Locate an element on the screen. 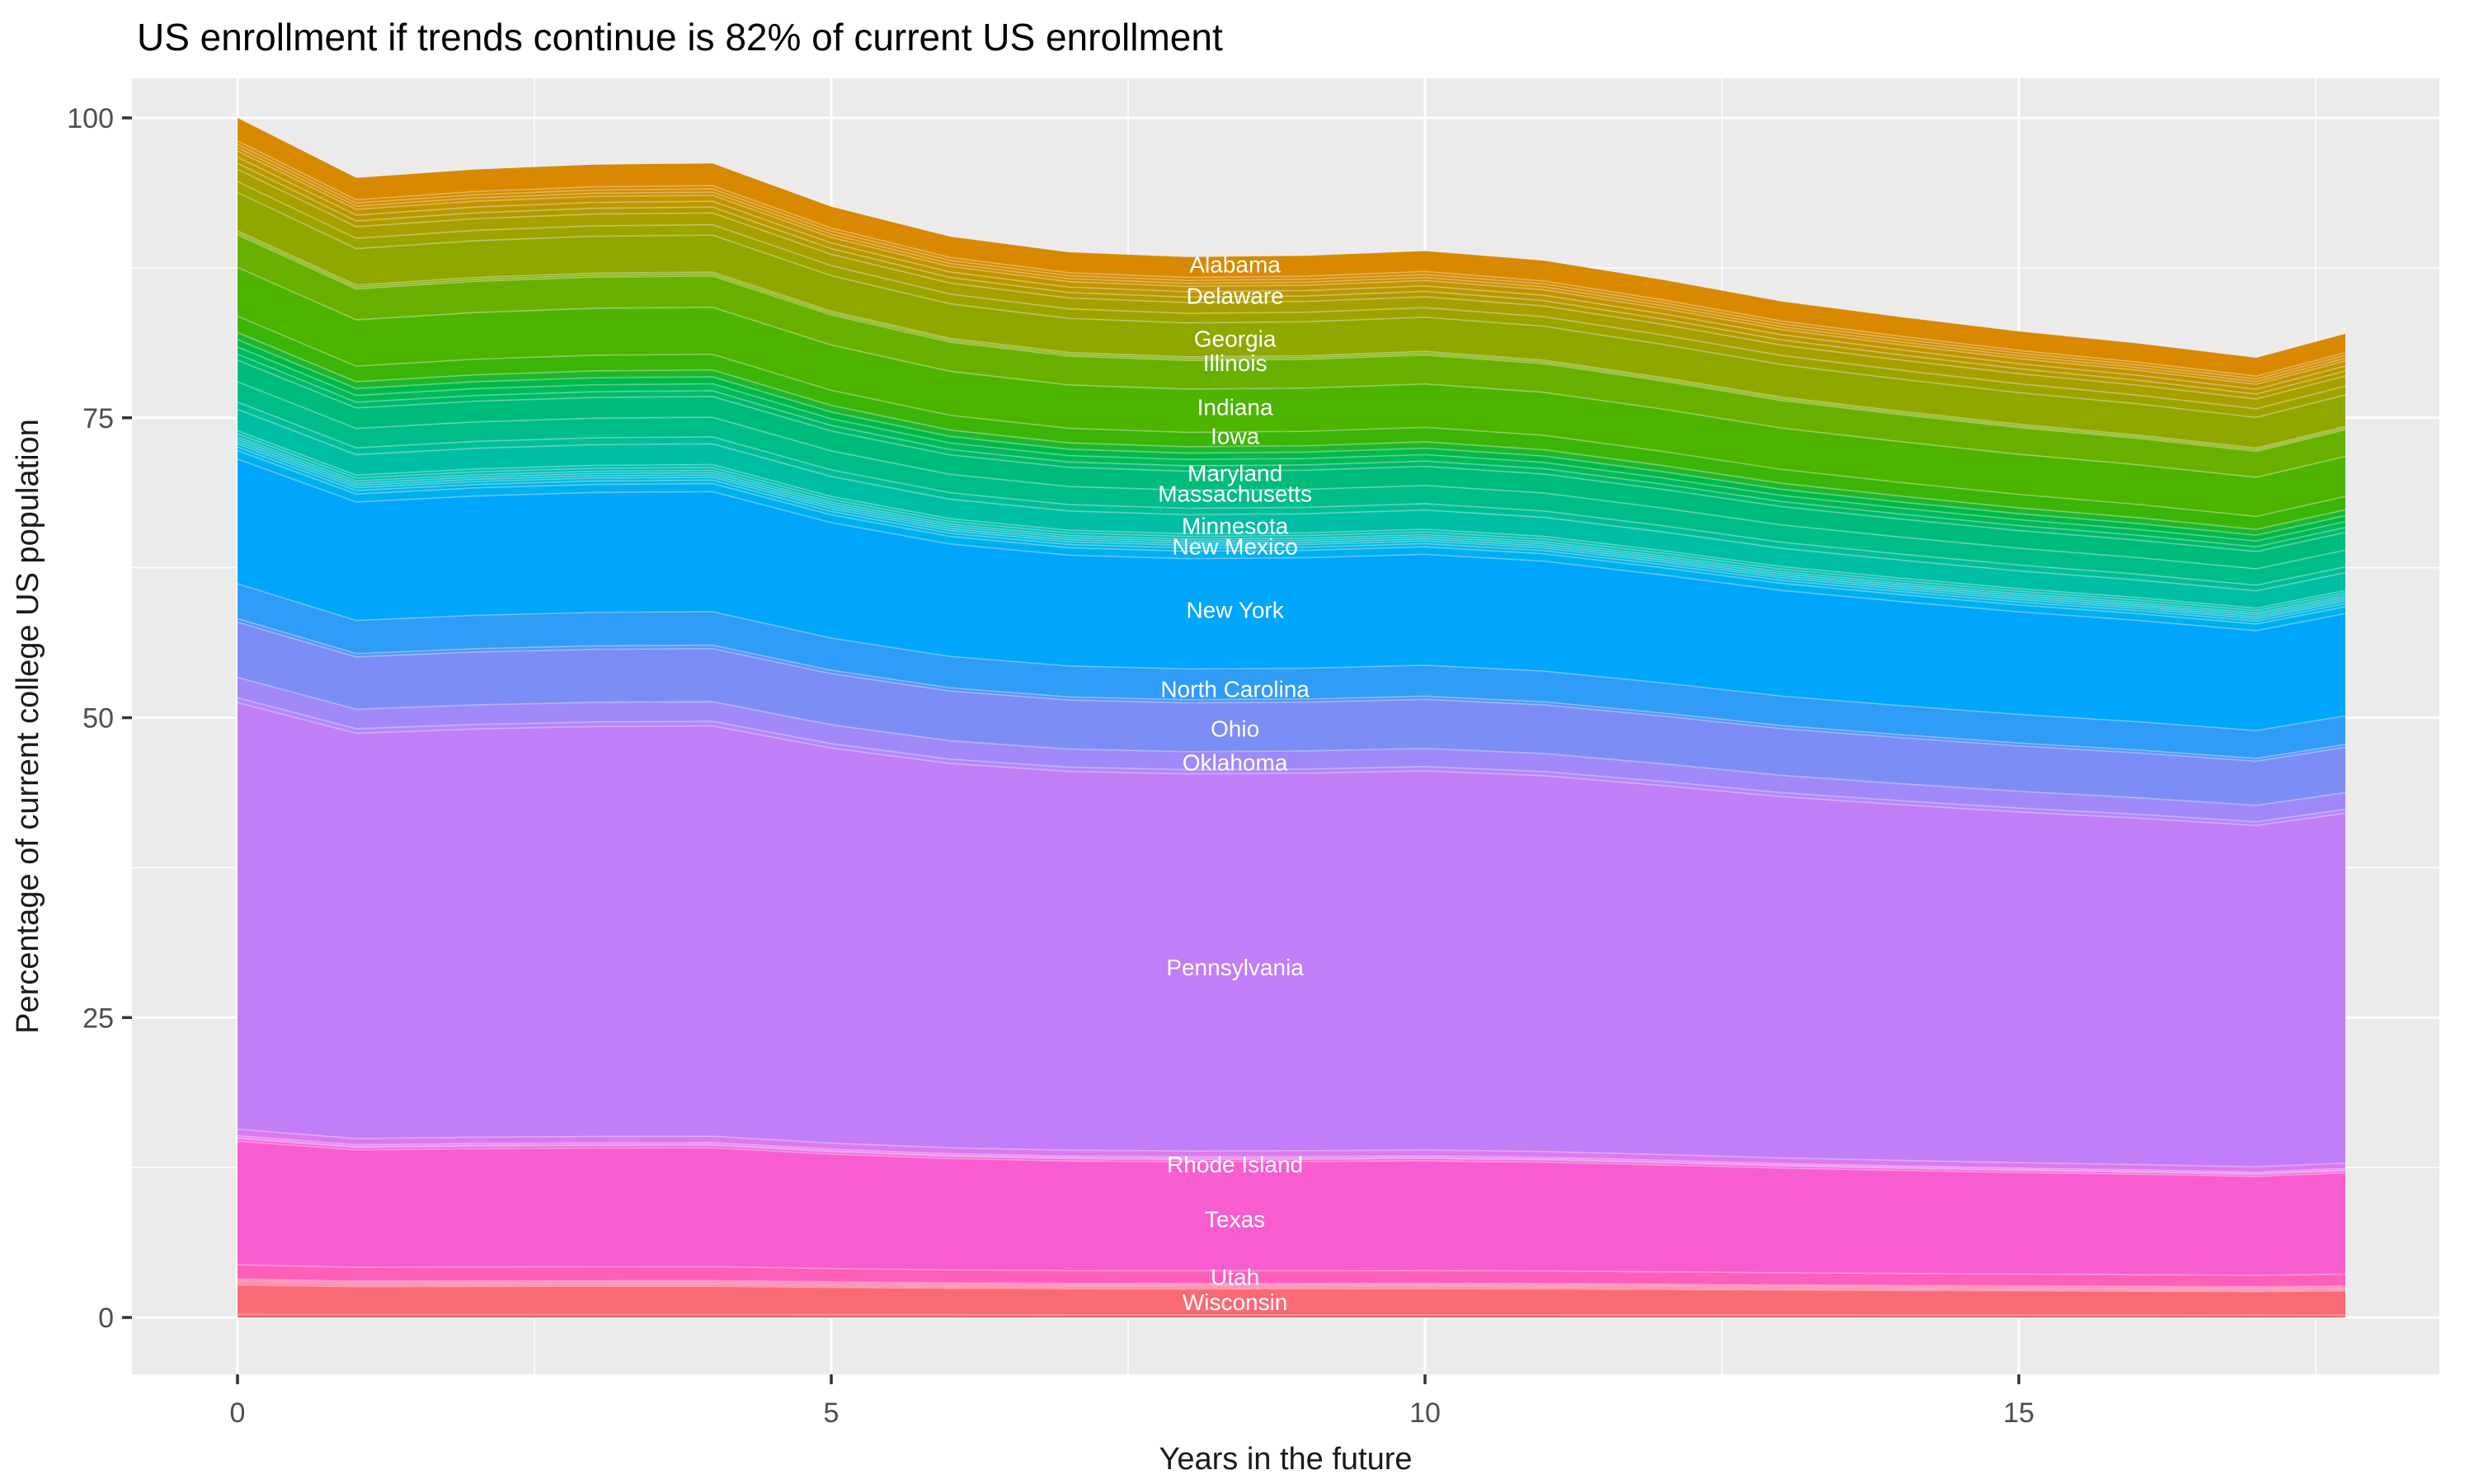  band-massachusetts is located at coordinates (1291, 483).